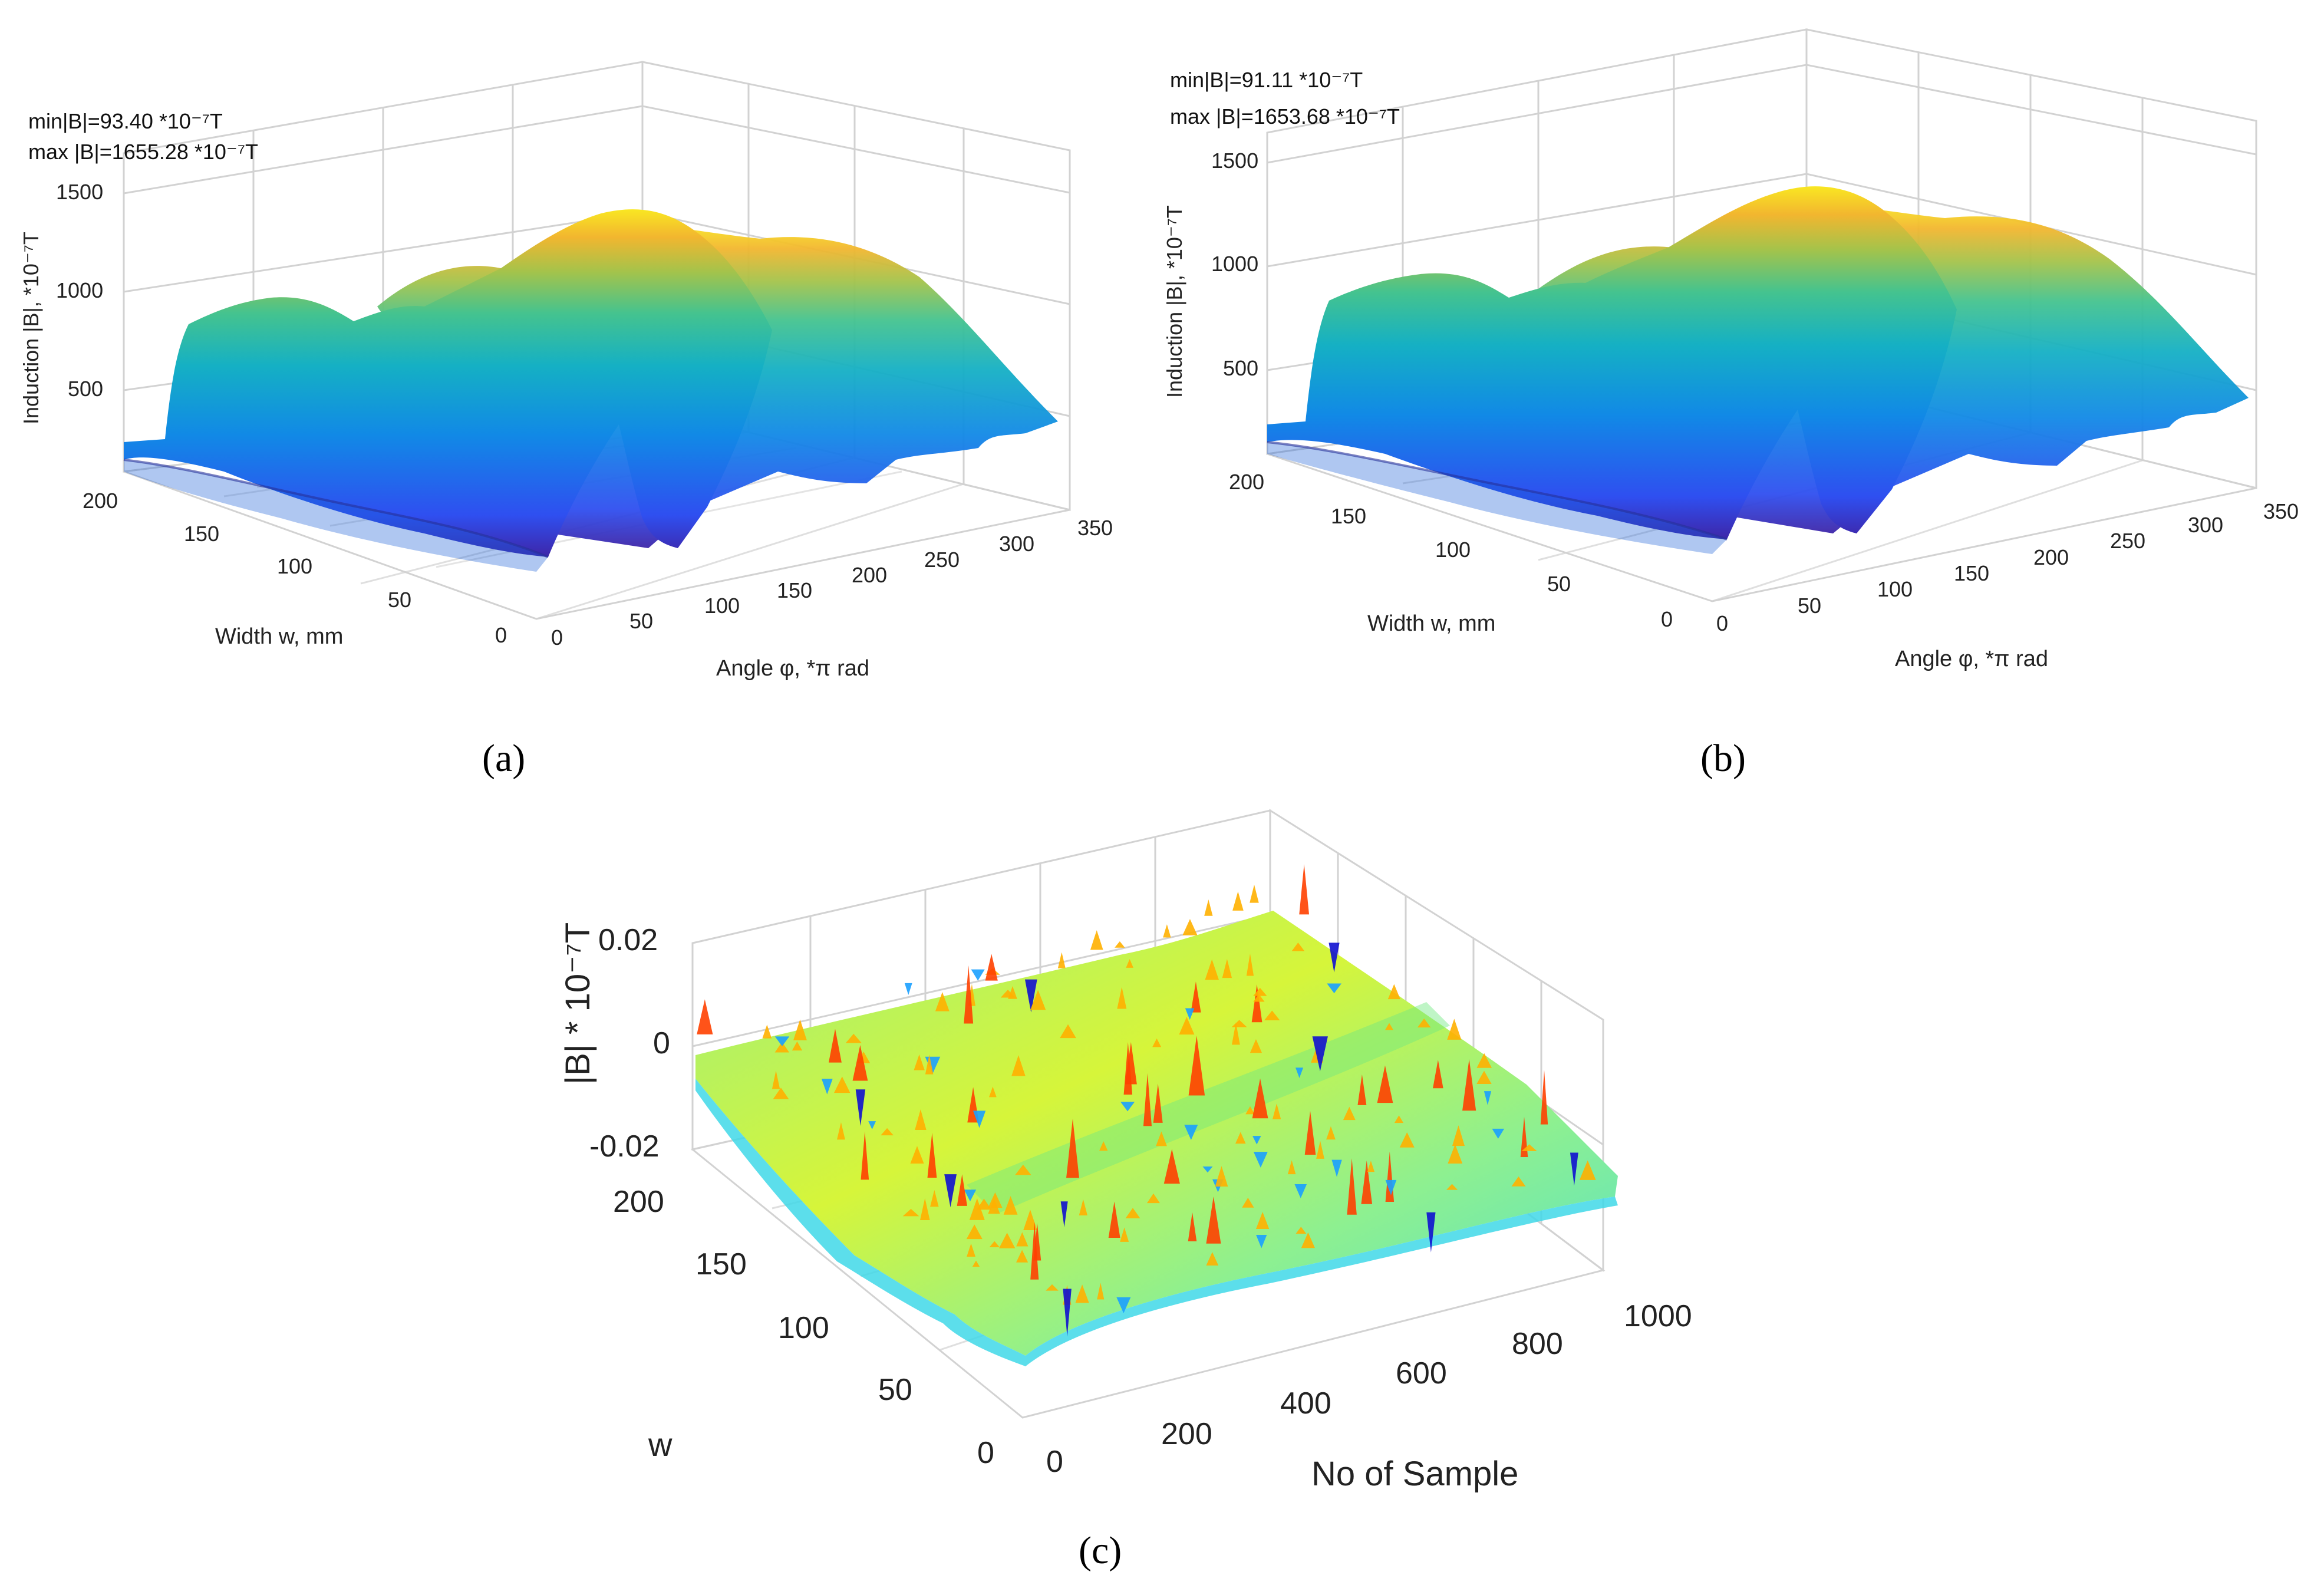 This screenshot has width=2324, height=1585. I want to click on z-tick-b-1500: 1500, so click(1234, 161).